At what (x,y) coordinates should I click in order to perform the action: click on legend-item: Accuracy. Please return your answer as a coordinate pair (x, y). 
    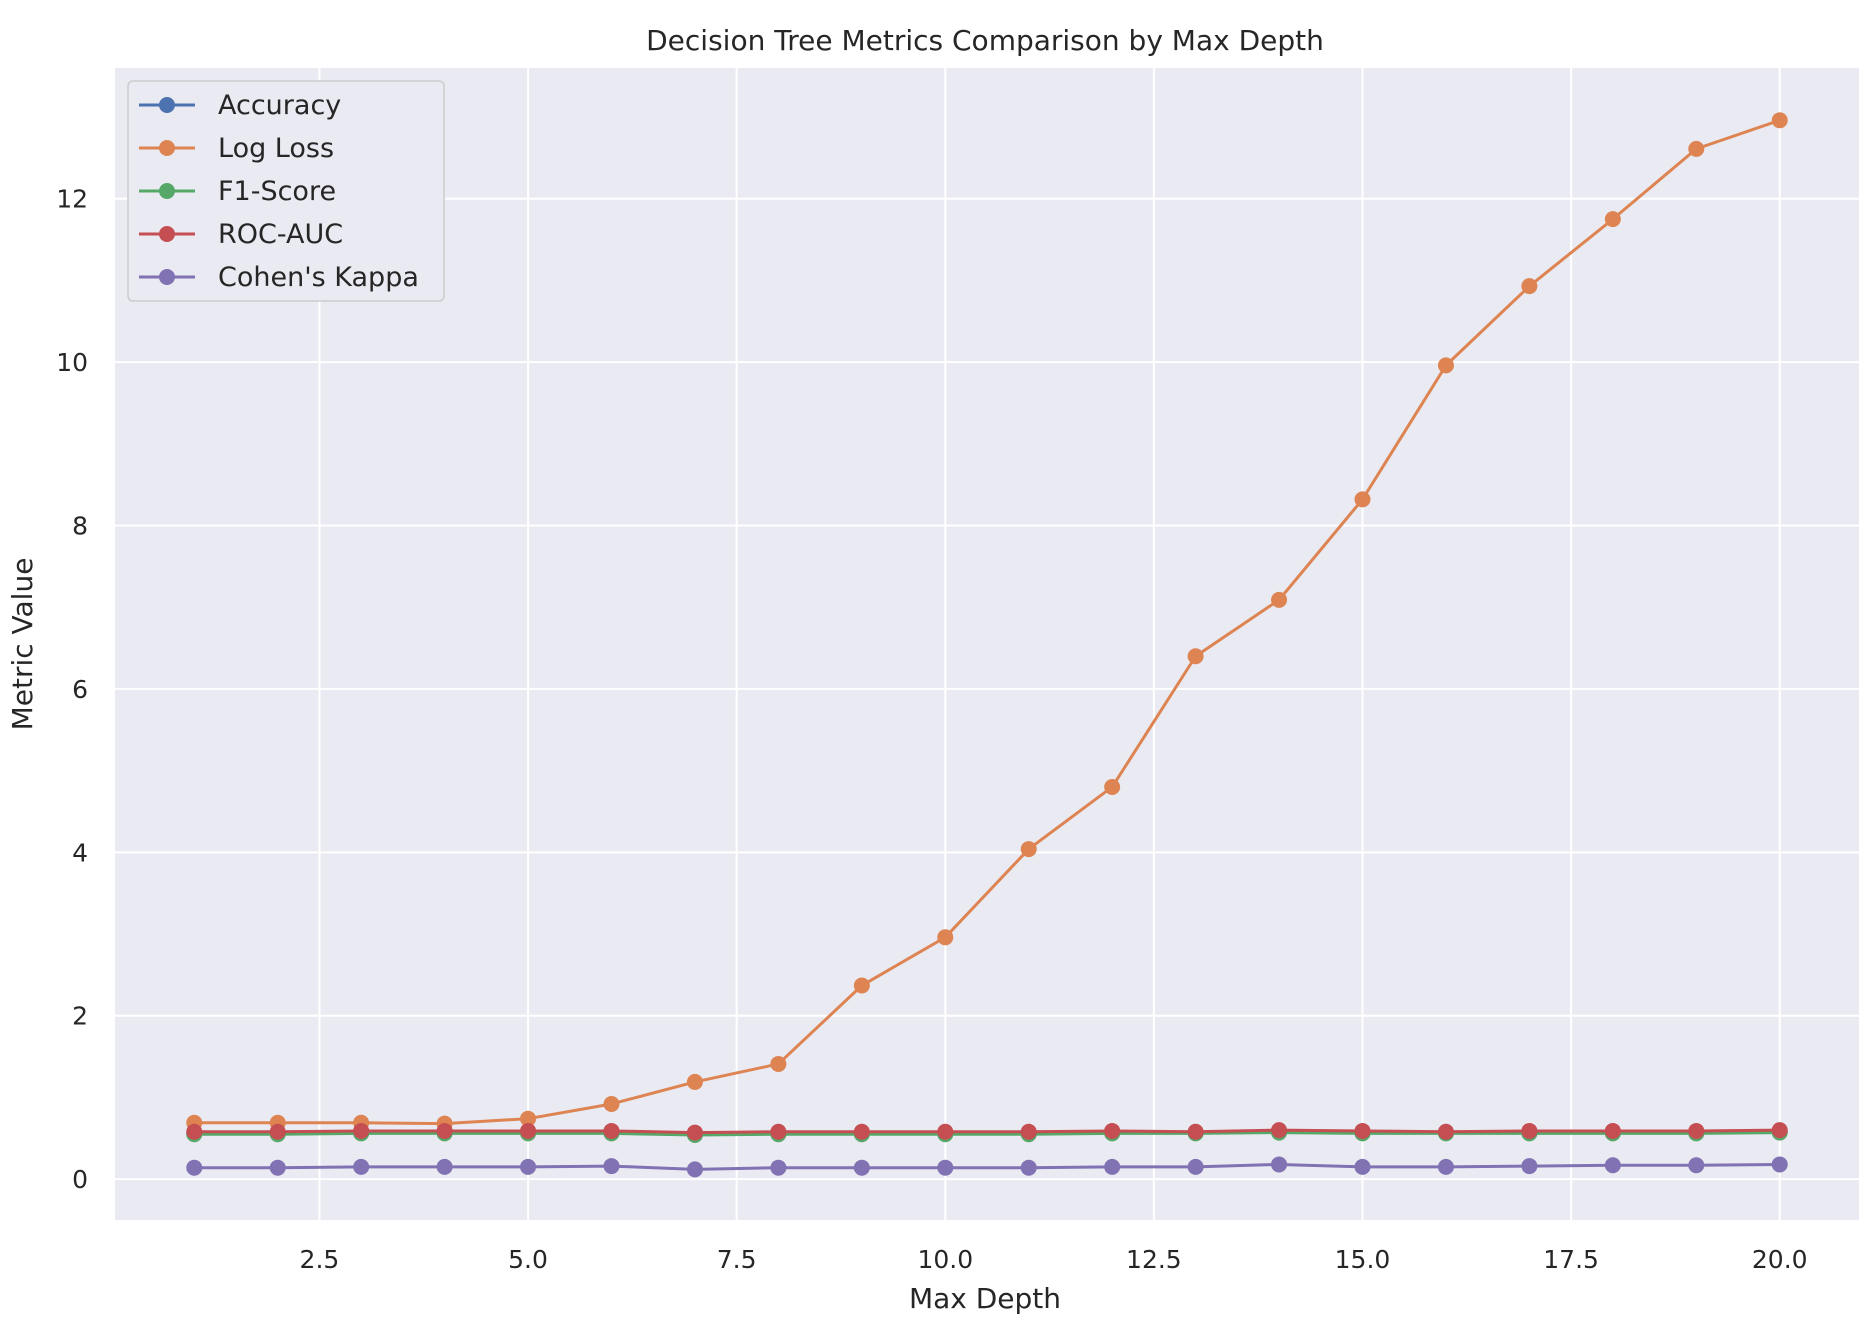
    Looking at the image, I should click on (240, 105).